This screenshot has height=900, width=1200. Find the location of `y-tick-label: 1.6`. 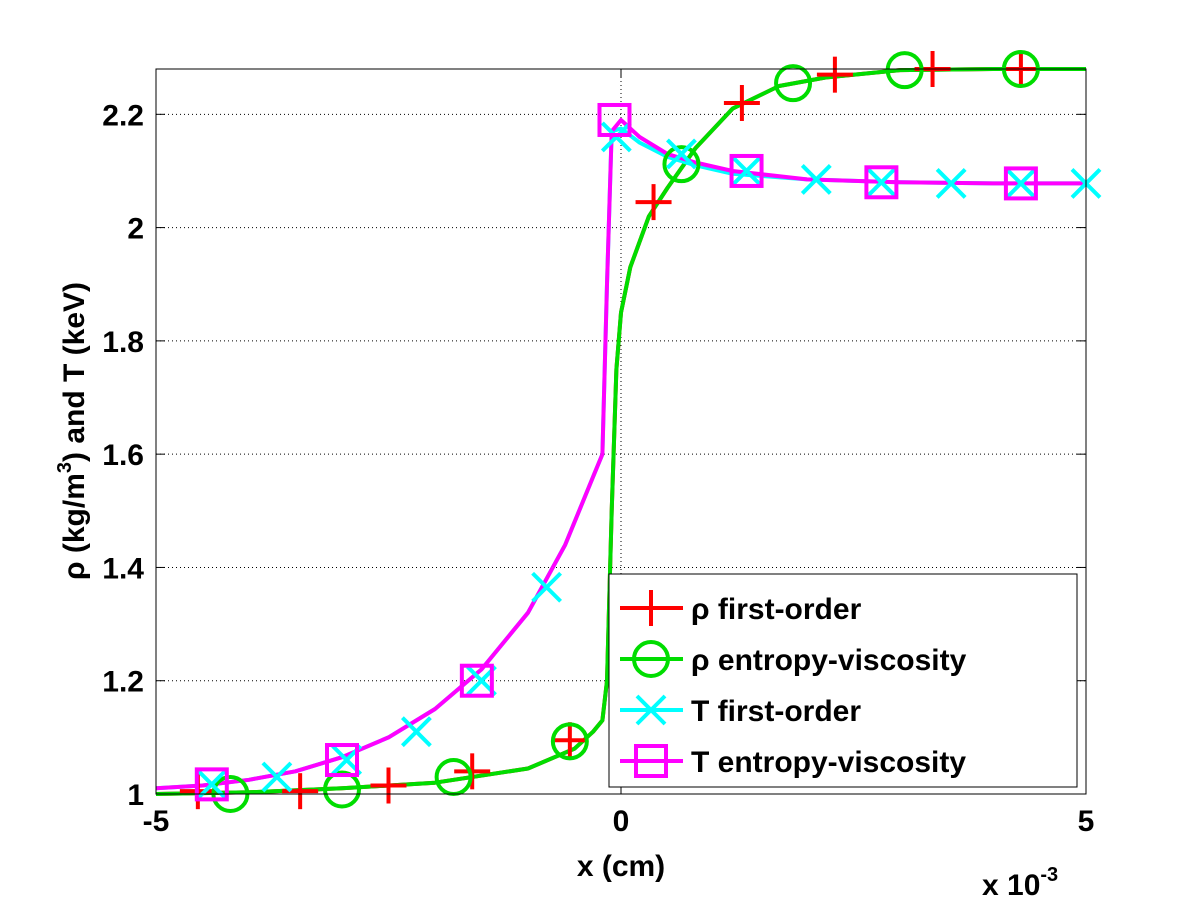

y-tick-label: 1.6 is located at coordinates (123, 455).